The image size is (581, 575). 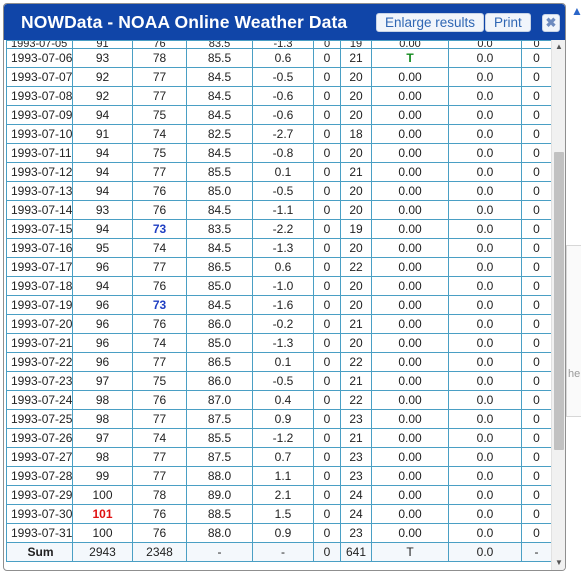 I want to click on cell-date: 1993-07-12, so click(x=39, y=172).